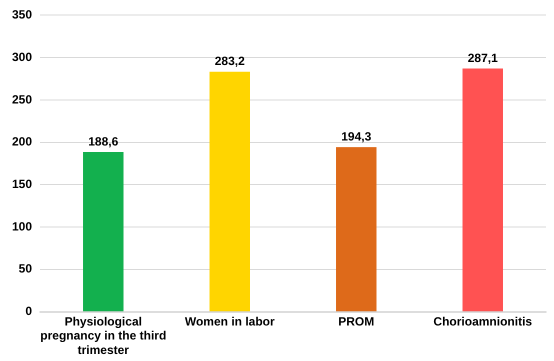  Describe the element at coordinates (28, 311) in the screenshot. I see `y-tick-label: 0` at that location.